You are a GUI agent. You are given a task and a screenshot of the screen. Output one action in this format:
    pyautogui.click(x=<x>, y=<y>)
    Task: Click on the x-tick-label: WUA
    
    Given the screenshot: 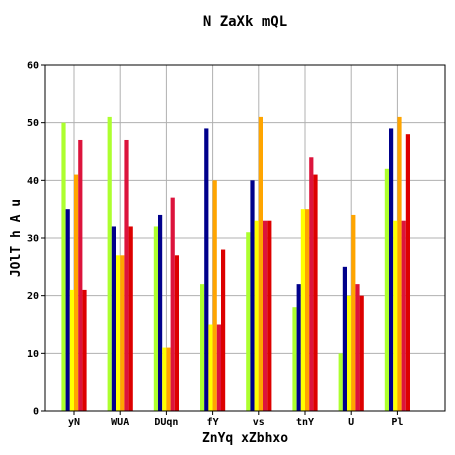 What is the action you would take?
    pyautogui.click(x=120, y=422)
    